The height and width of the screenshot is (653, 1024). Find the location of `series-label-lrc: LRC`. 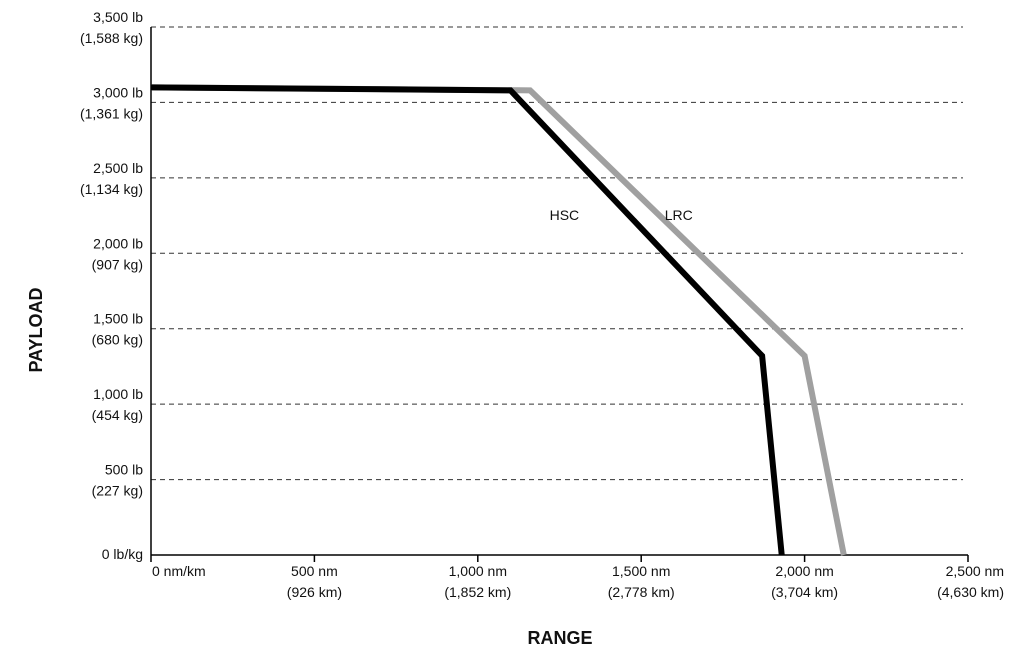

series-label-lrc: LRC is located at coordinates (679, 215).